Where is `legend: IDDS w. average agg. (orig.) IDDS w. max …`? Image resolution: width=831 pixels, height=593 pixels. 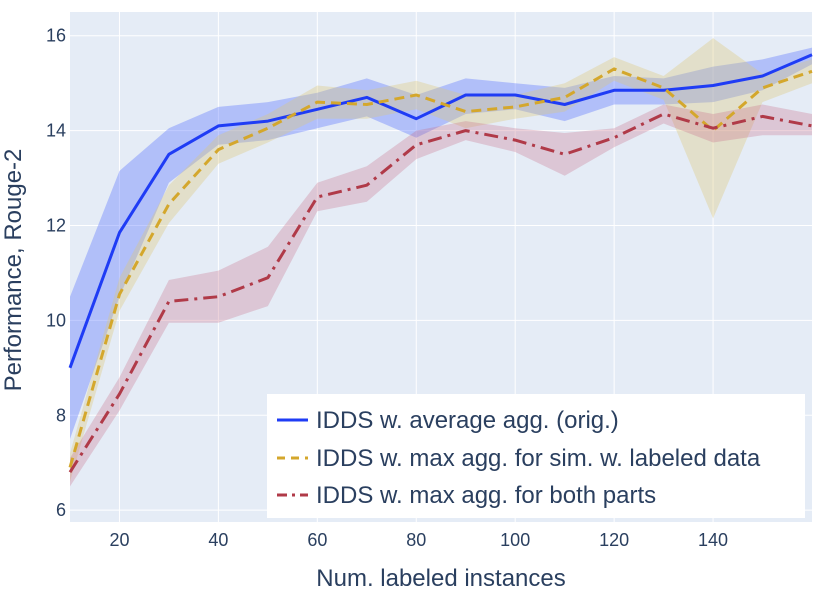
legend: IDDS w. average agg. (orig.) IDDS w. max … is located at coordinates (536, 456).